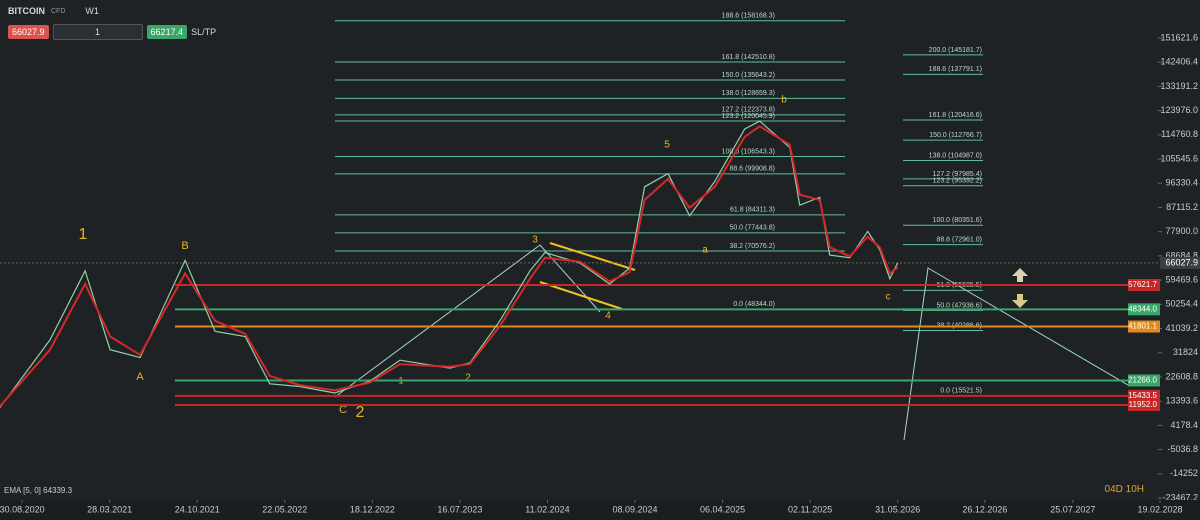 The width and height of the screenshot is (1200, 520). What do you see at coordinates (752, 210) in the screenshot?
I see `fib-label: 61.8 (84311.3)` at bounding box center [752, 210].